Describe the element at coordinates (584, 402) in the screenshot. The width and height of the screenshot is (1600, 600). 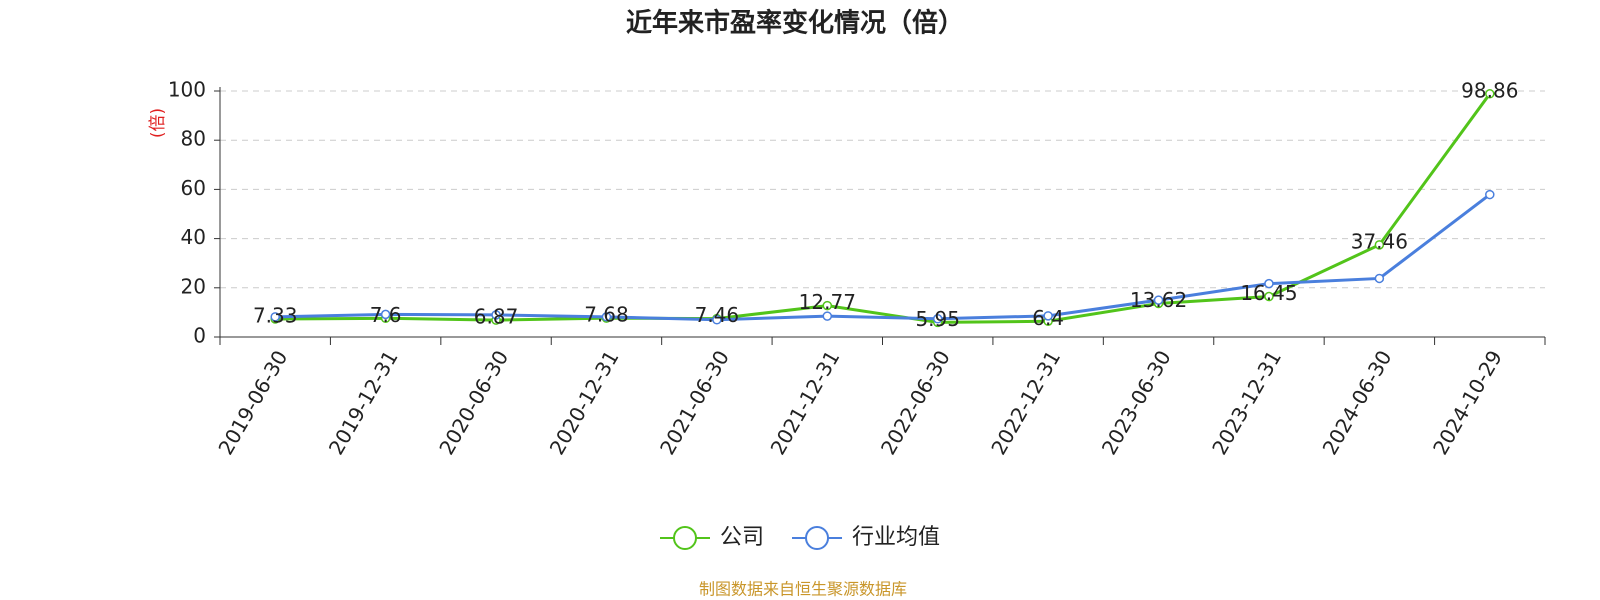
I see `x-tick-label: 2020-12-31` at that location.